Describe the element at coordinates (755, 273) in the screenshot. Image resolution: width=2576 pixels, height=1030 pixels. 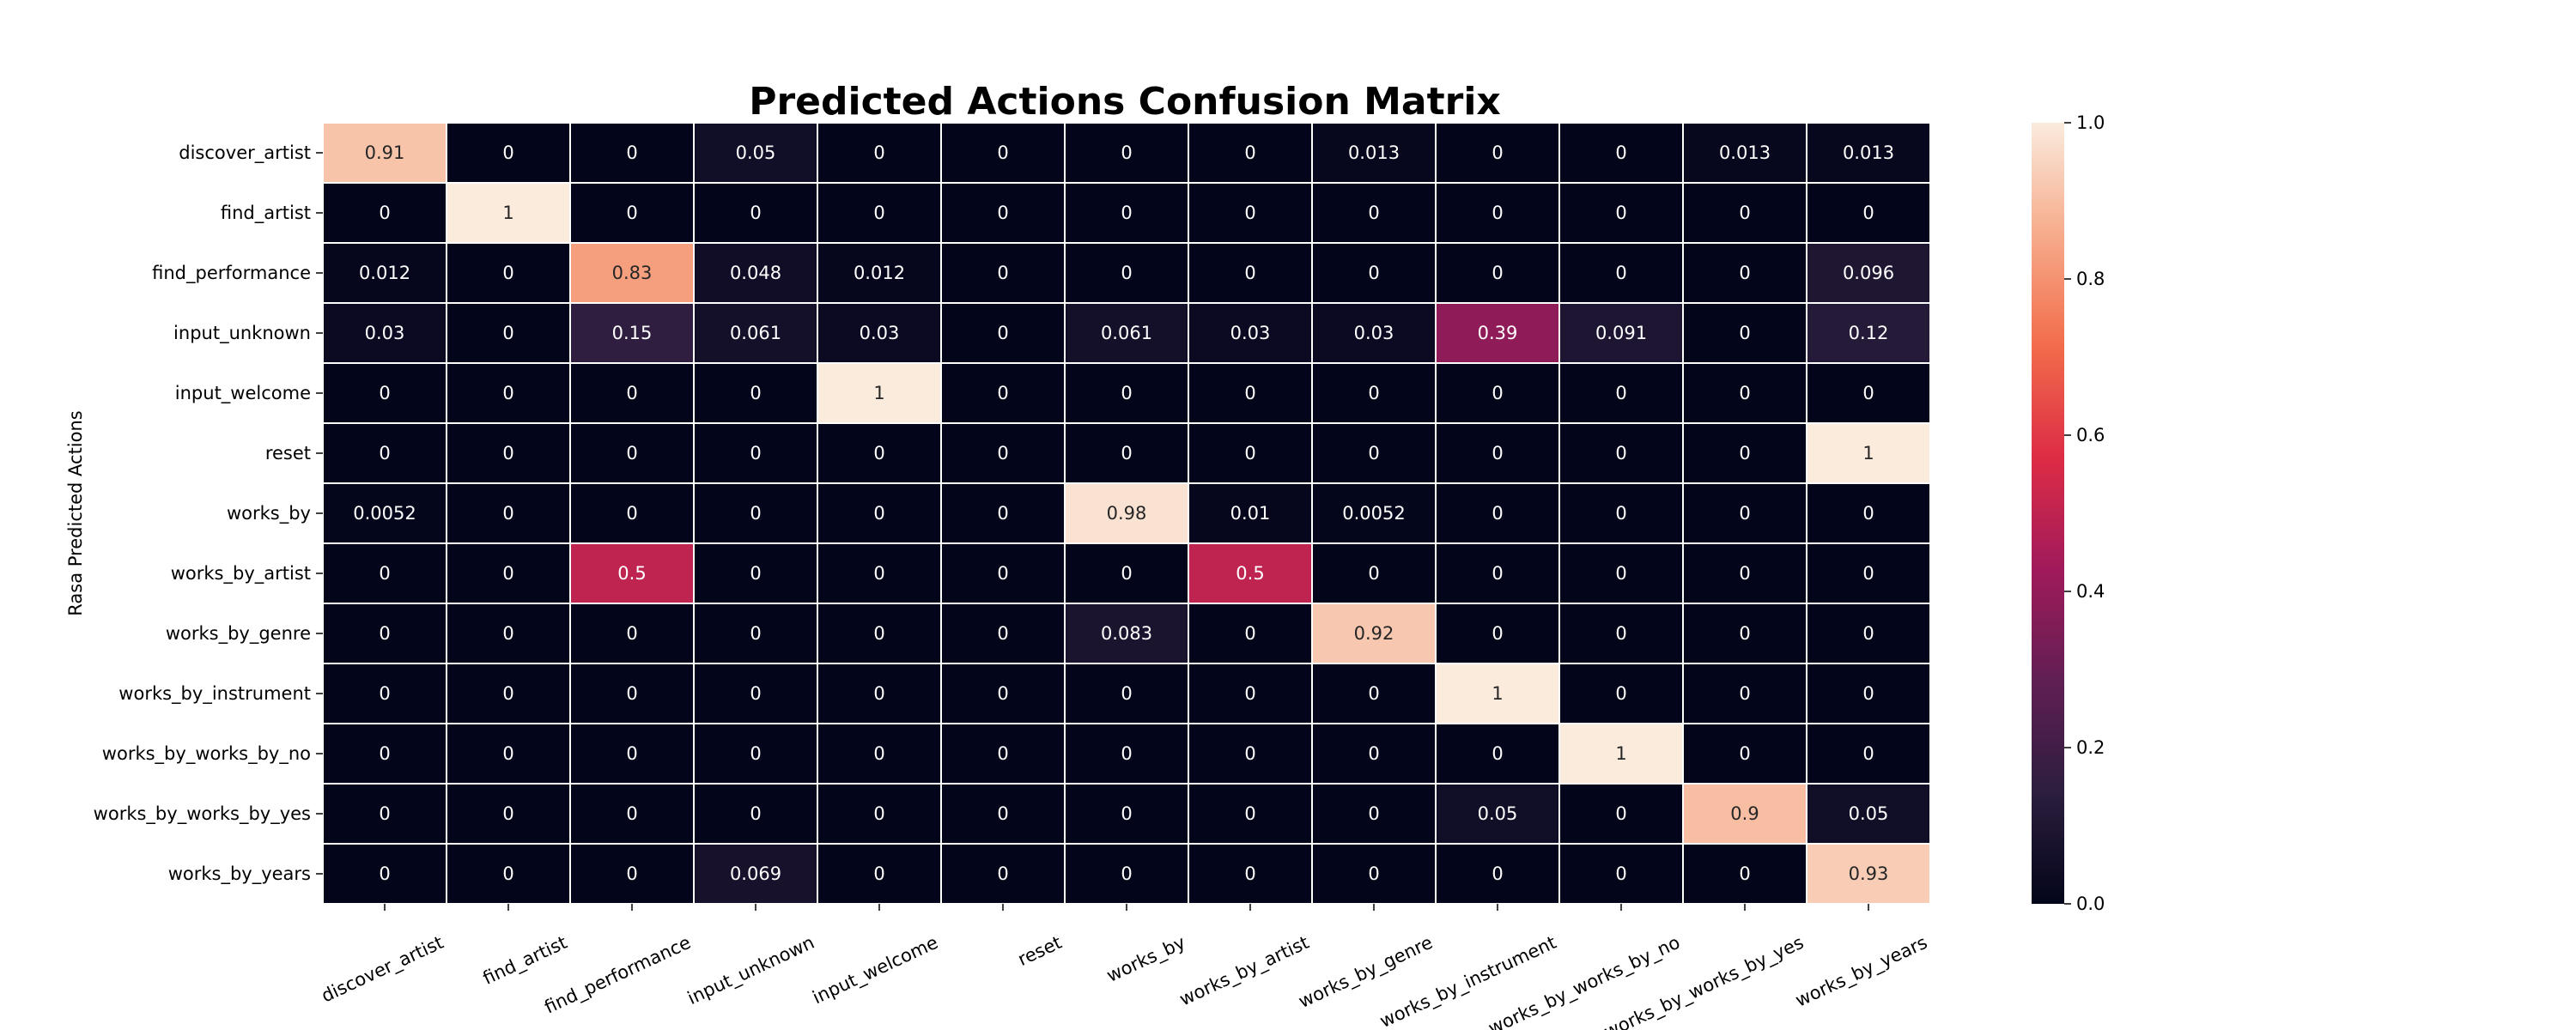
I see `cell-value-label: 0.048` at that location.